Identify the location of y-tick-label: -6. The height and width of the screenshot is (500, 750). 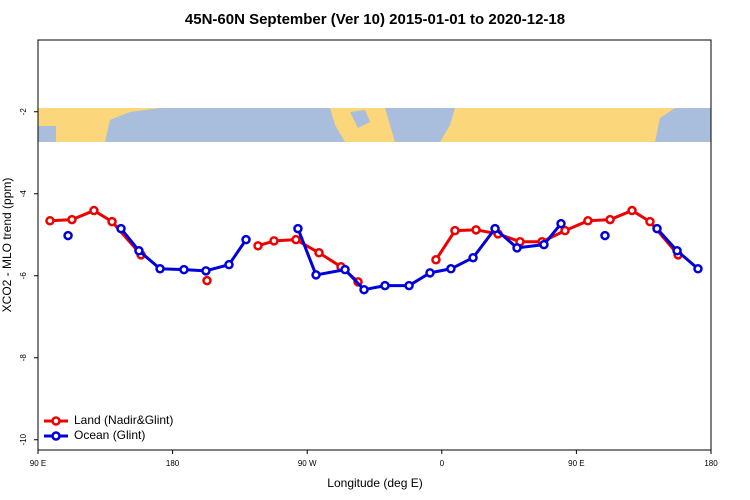
(23, 276).